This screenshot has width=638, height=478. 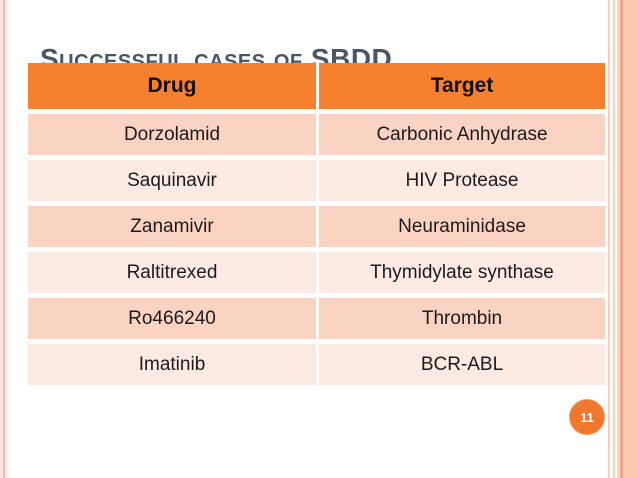 What do you see at coordinates (622, 239) in the screenshot?
I see `right-stripe-border` at bounding box center [622, 239].